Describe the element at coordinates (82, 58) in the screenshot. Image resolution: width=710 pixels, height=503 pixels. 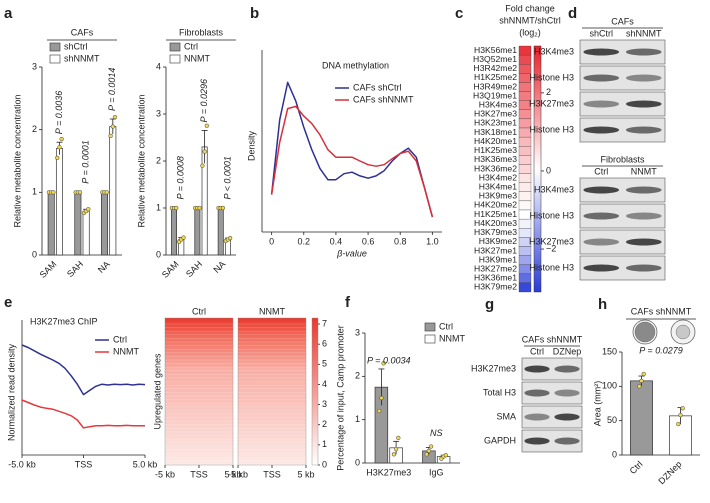
I see `legend-label: shNNMT` at that location.